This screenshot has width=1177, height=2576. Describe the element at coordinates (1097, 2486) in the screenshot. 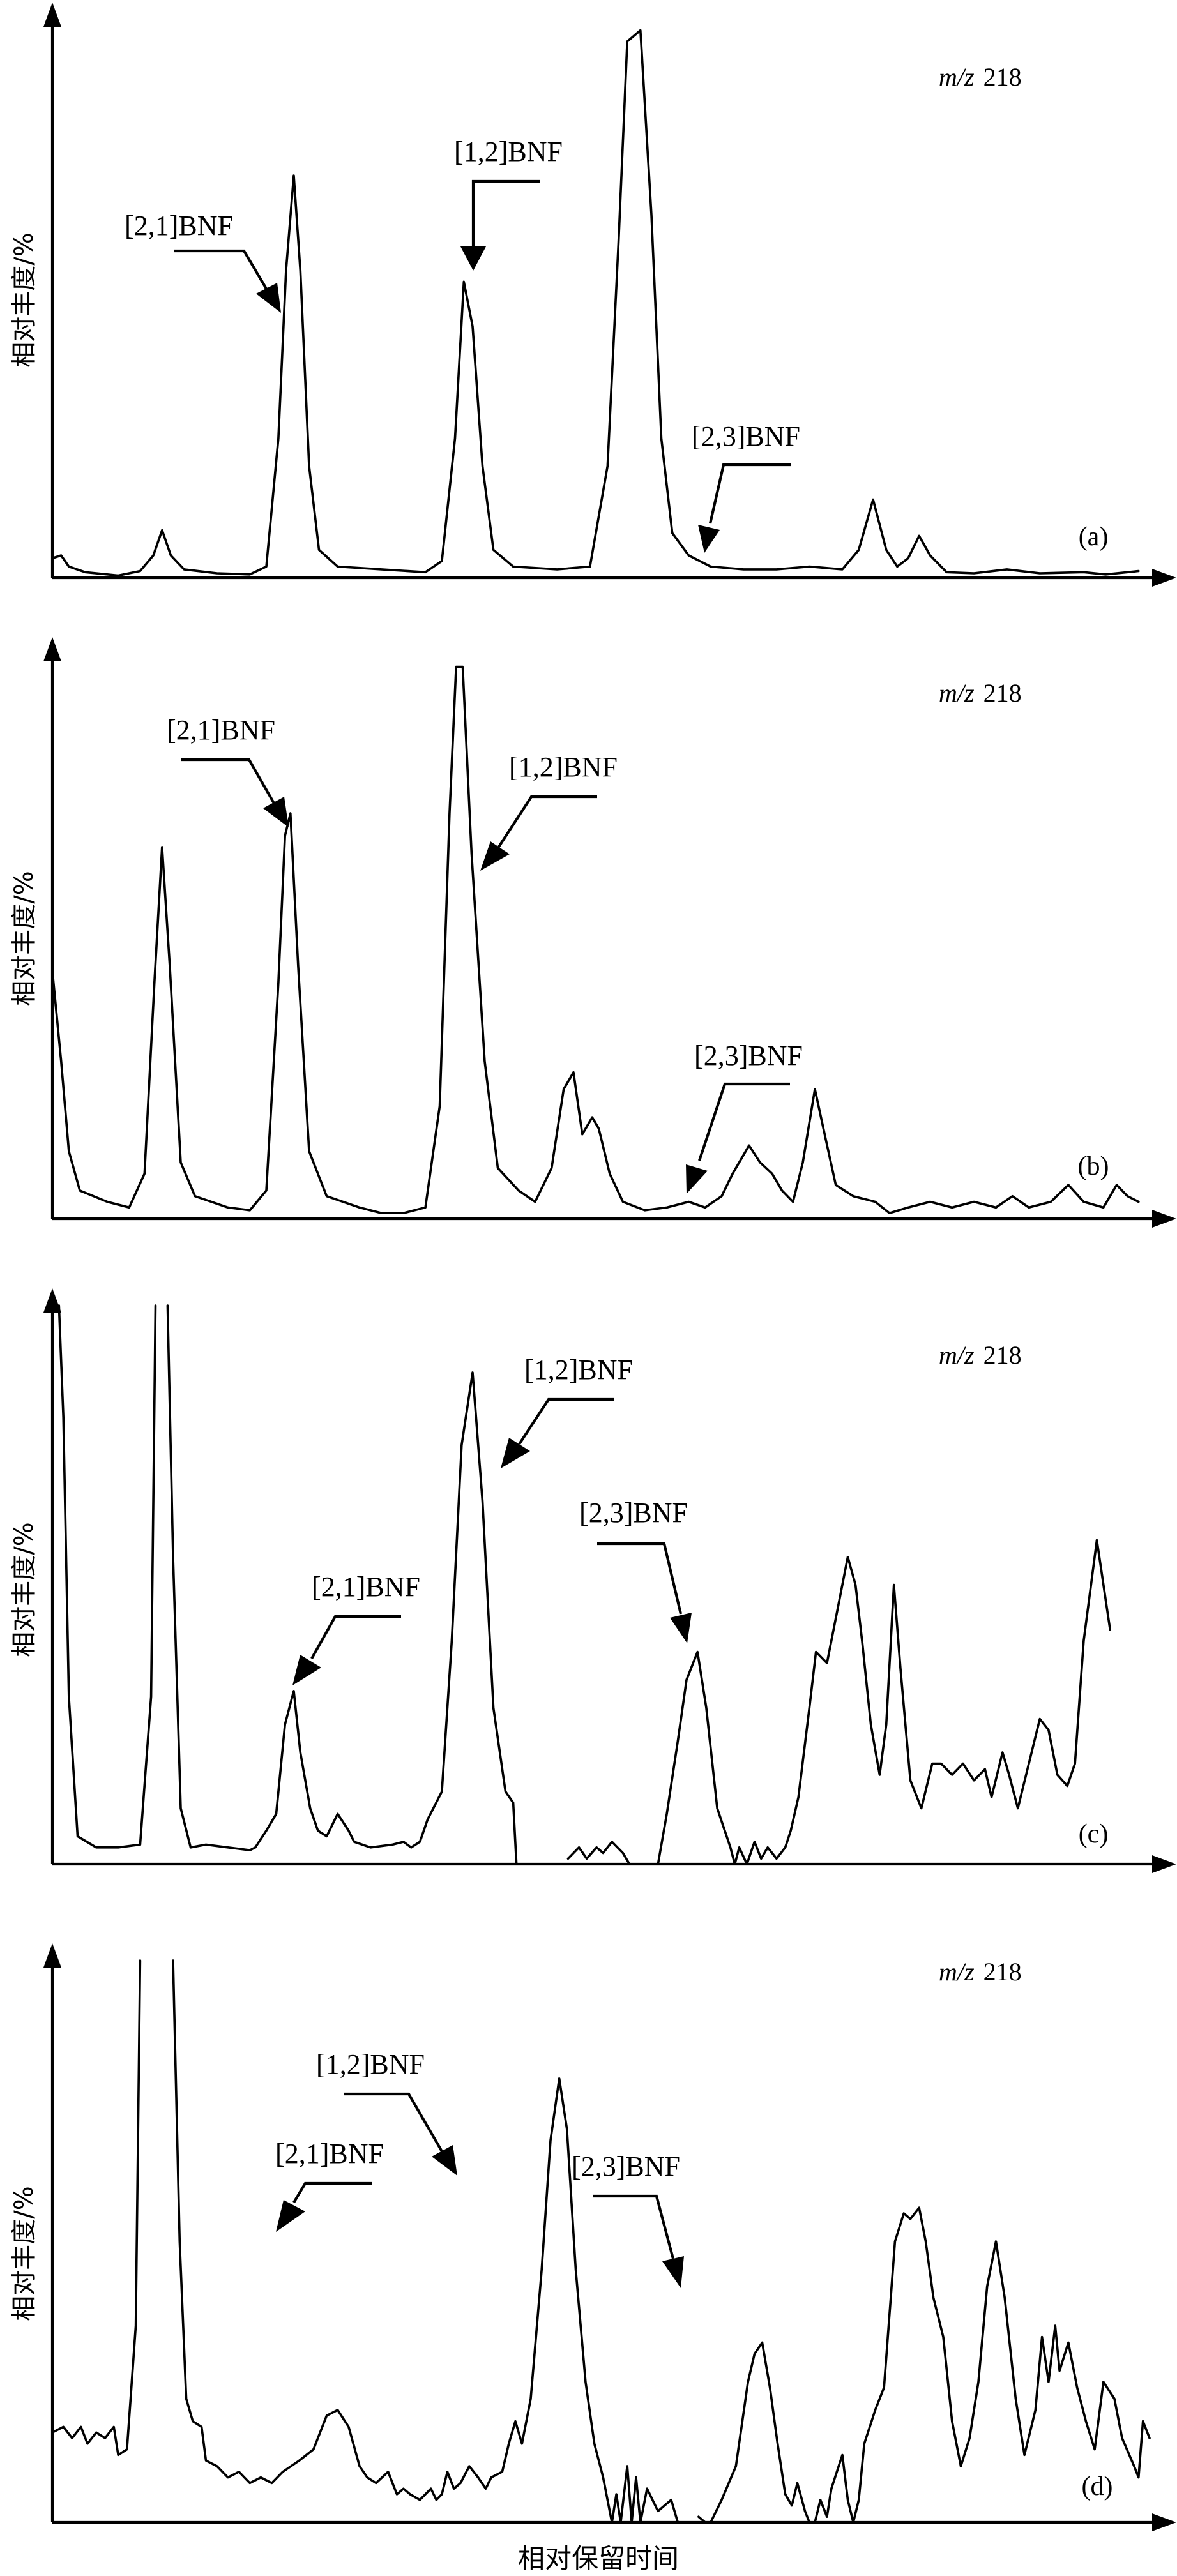

I see `panel-label-d: (d)` at that location.